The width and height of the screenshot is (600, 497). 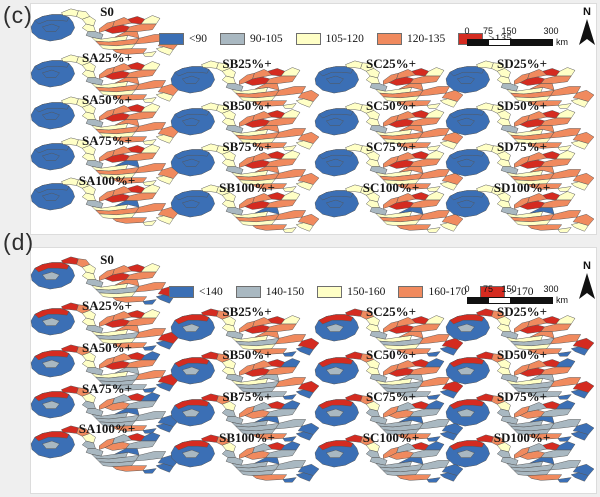 I want to click on panel-c-letter: (c), so click(x=18, y=15).